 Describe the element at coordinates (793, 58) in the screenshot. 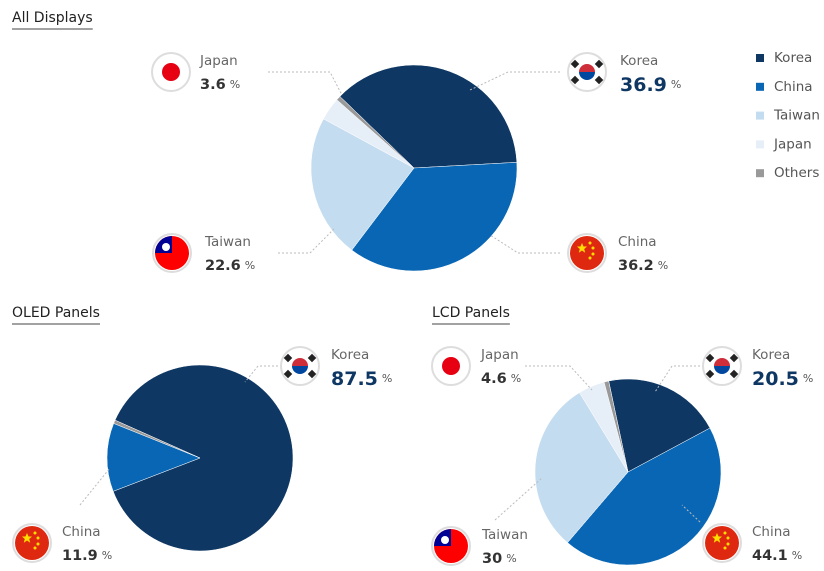

I see `legend-label: Korea` at that location.